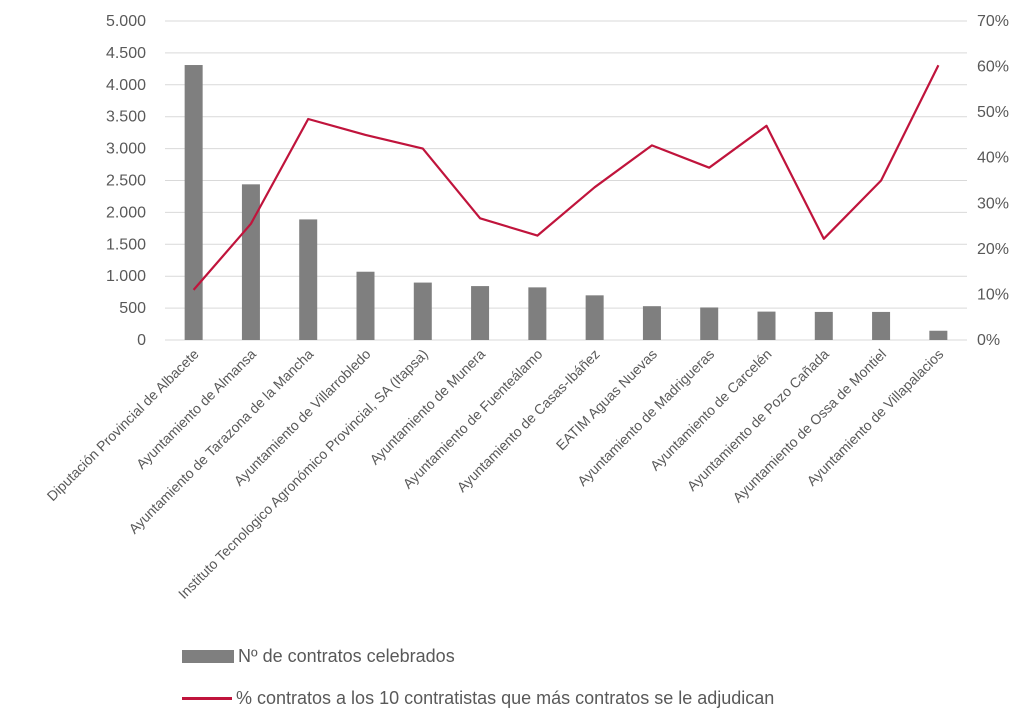 The image size is (1033, 711). What do you see at coordinates (126, 117) in the screenshot?
I see `left-tick-label: 3.500` at bounding box center [126, 117].